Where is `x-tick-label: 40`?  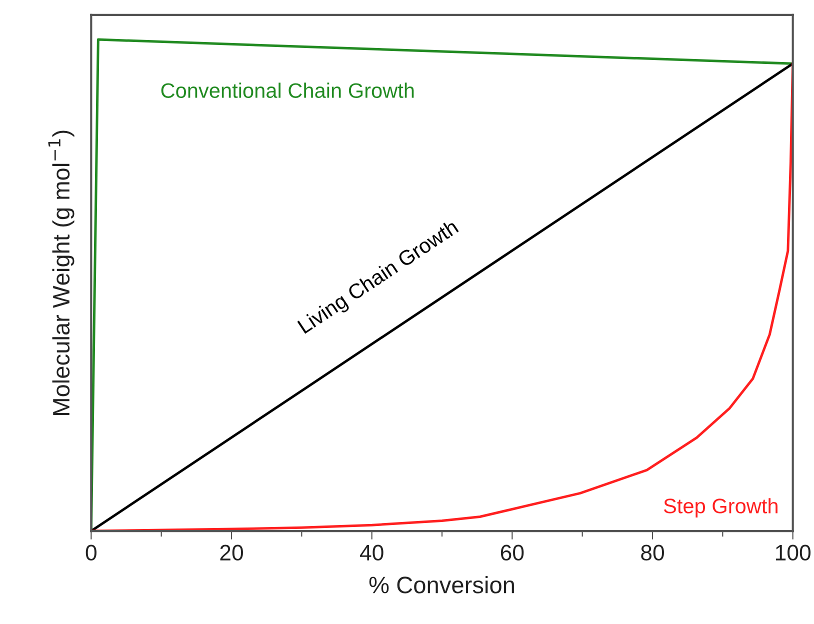 x-tick-label: 40 is located at coordinates (372, 552).